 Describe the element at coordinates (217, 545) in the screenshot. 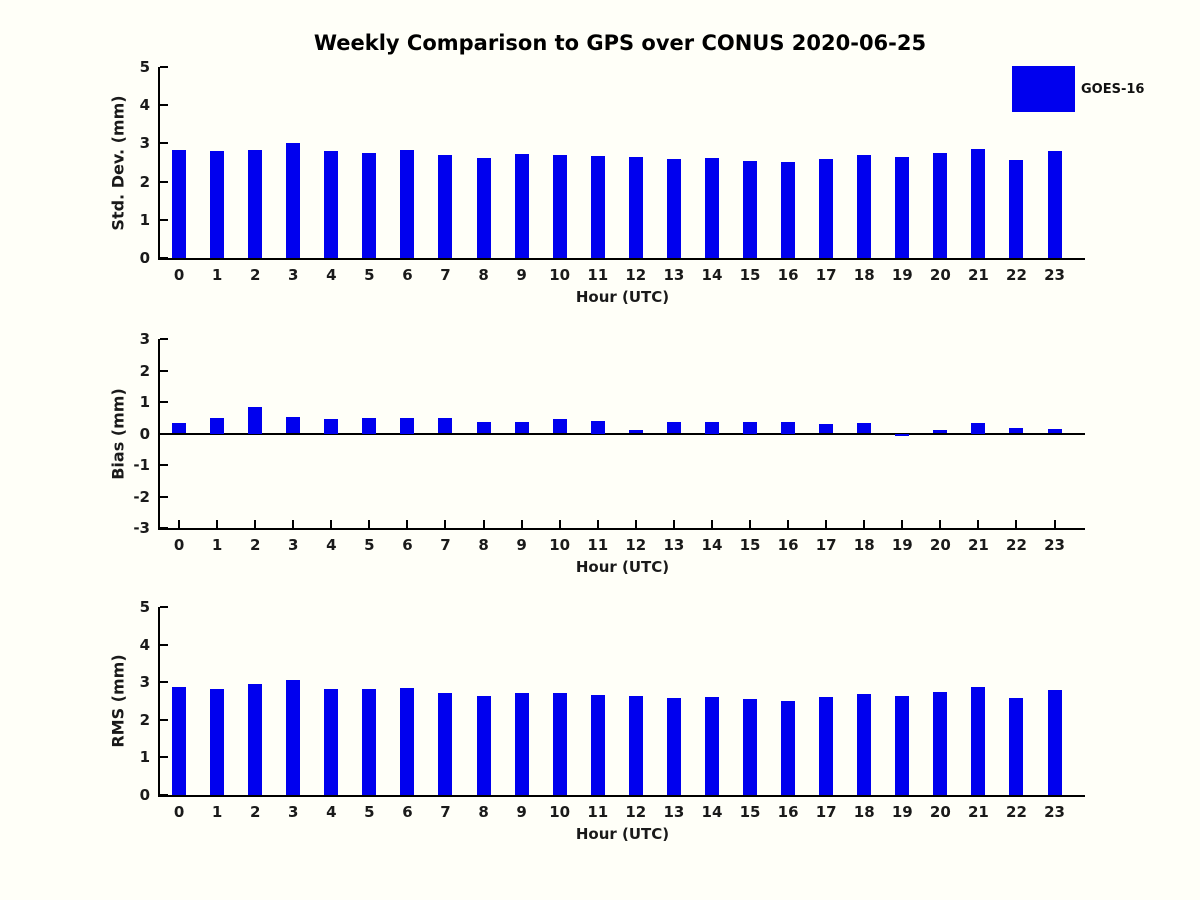

I see `x-tick-label: 1` at that location.